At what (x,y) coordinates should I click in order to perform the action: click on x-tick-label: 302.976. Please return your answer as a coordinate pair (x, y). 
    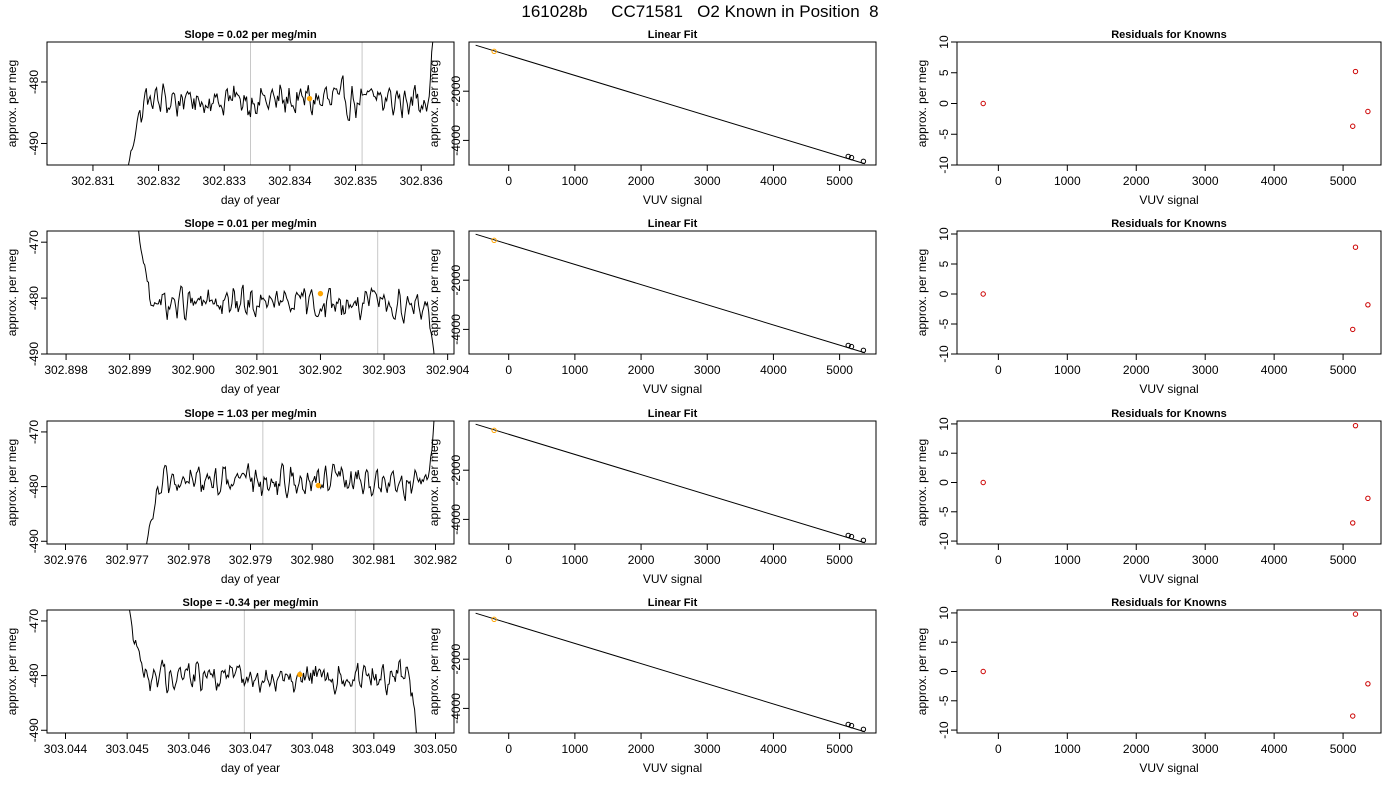
    Looking at the image, I should click on (66, 560).